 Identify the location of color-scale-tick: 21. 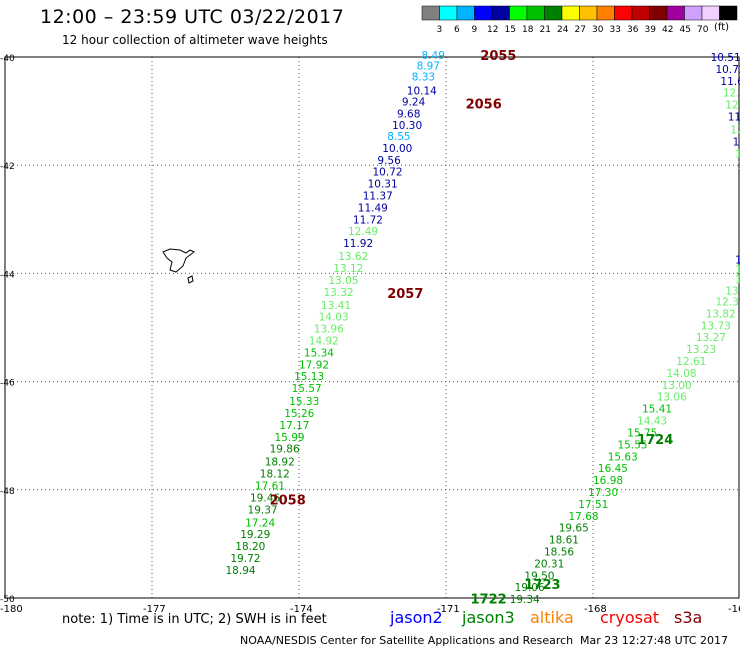
(545, 30).